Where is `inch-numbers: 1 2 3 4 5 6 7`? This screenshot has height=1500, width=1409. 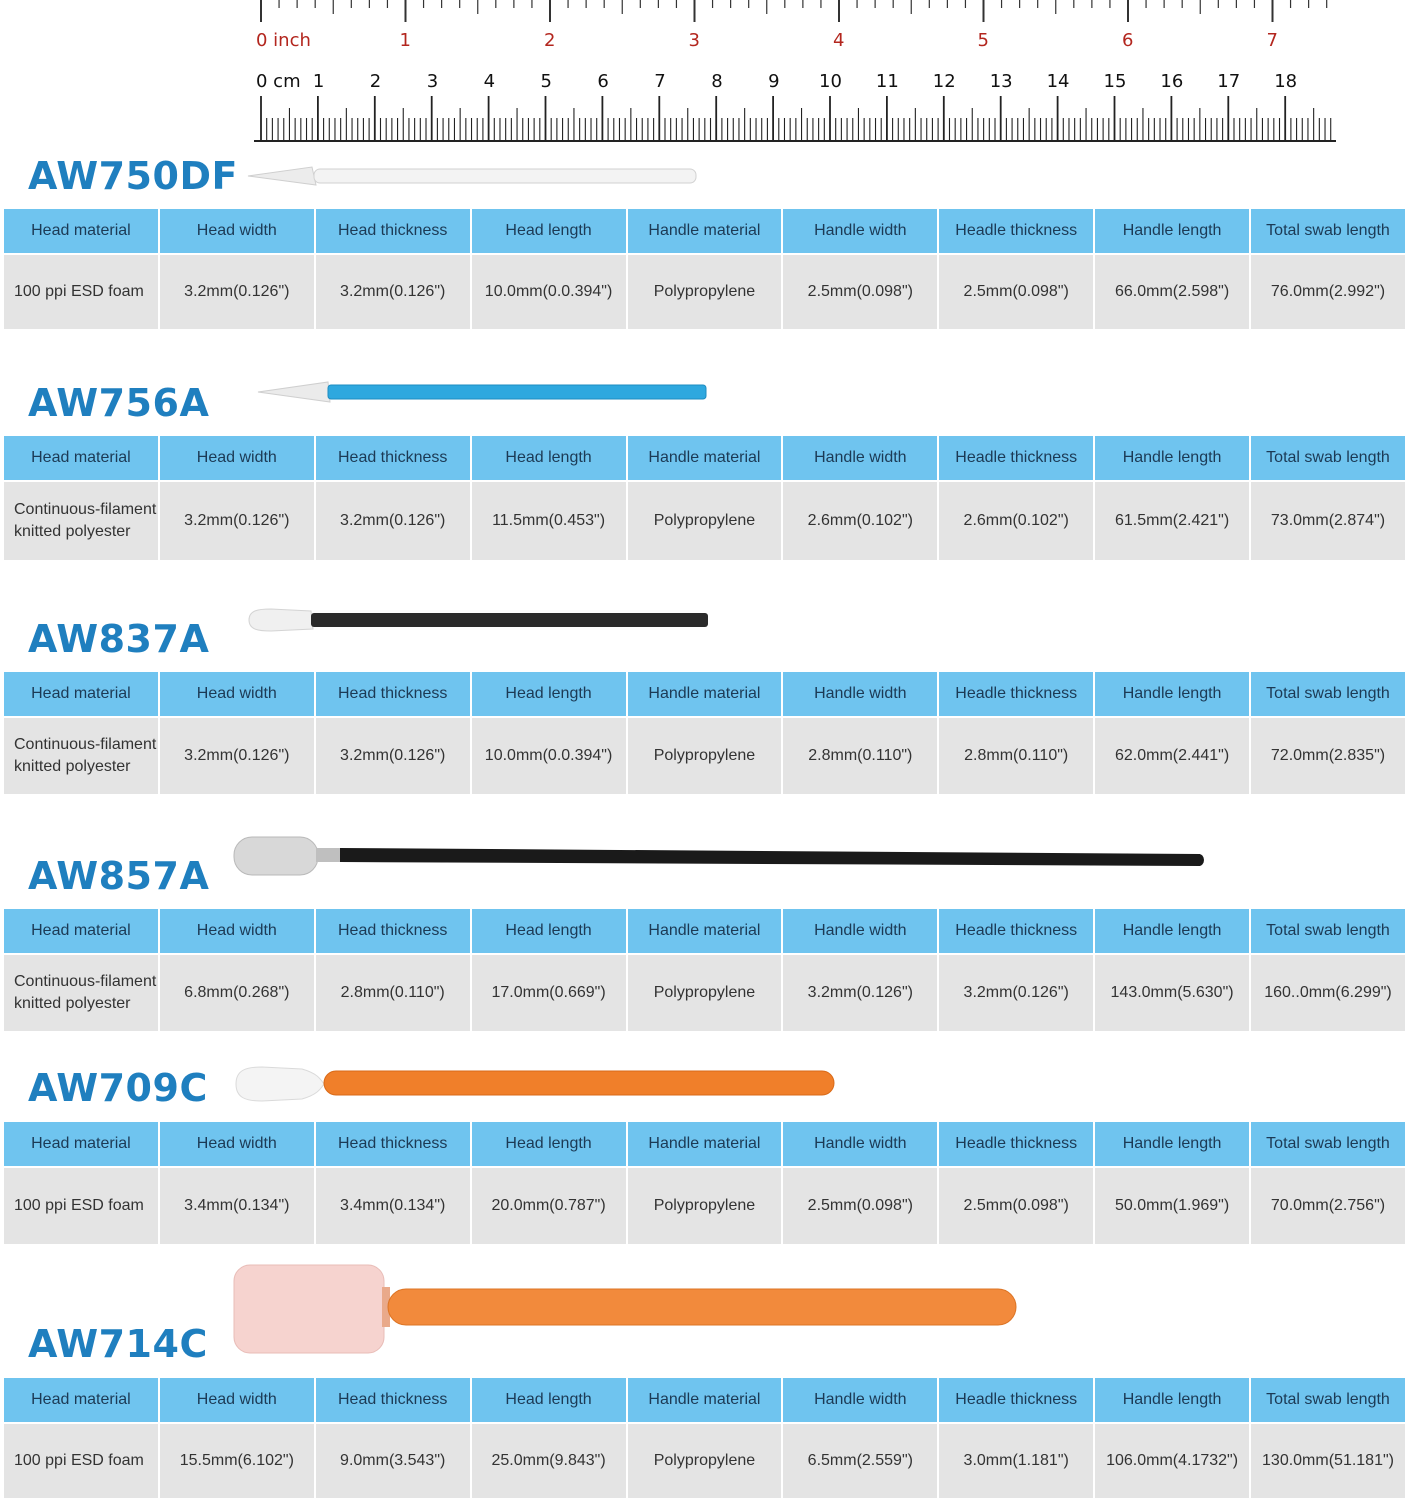
inch-numbers: 1 2 3 4 5 6 7 is located at coordinates (839, 40).